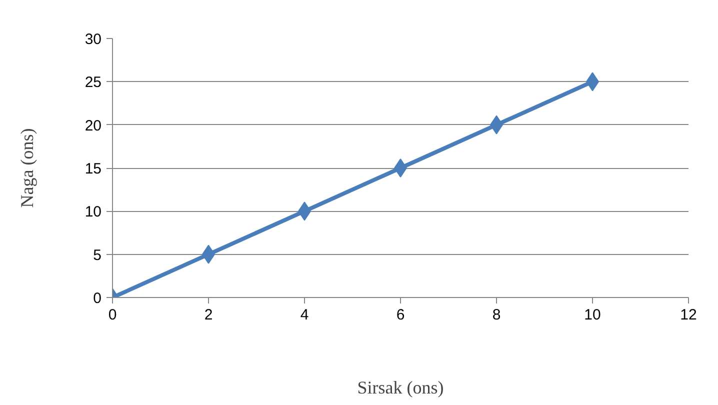  Describe the element at coordinates (93, 83) in the screenshot. I see `y-tick-label: 25` at that location.